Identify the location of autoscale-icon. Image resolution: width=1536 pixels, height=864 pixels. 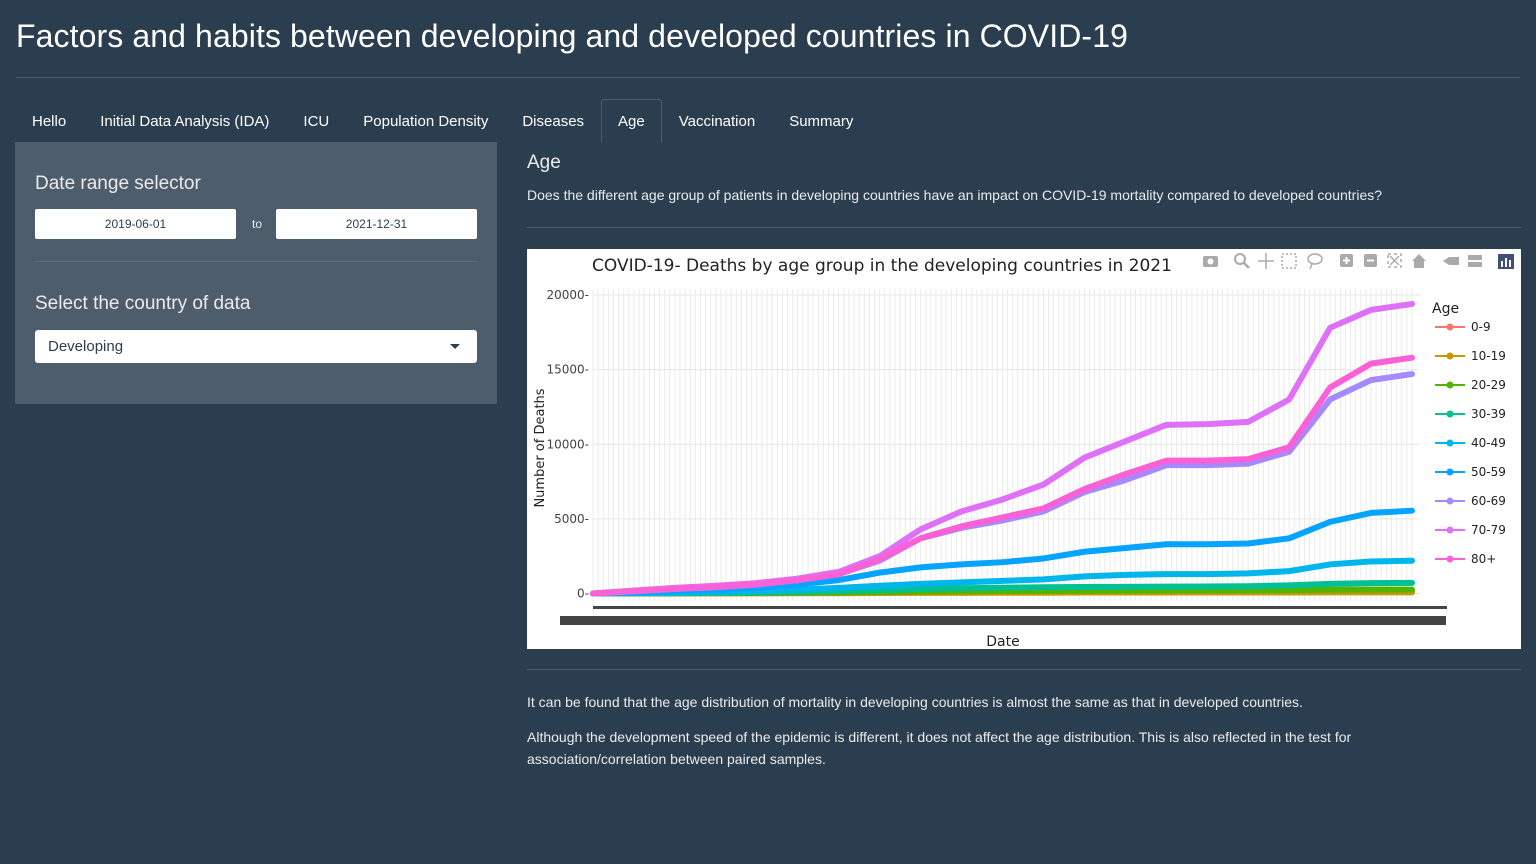
(1394, 260).